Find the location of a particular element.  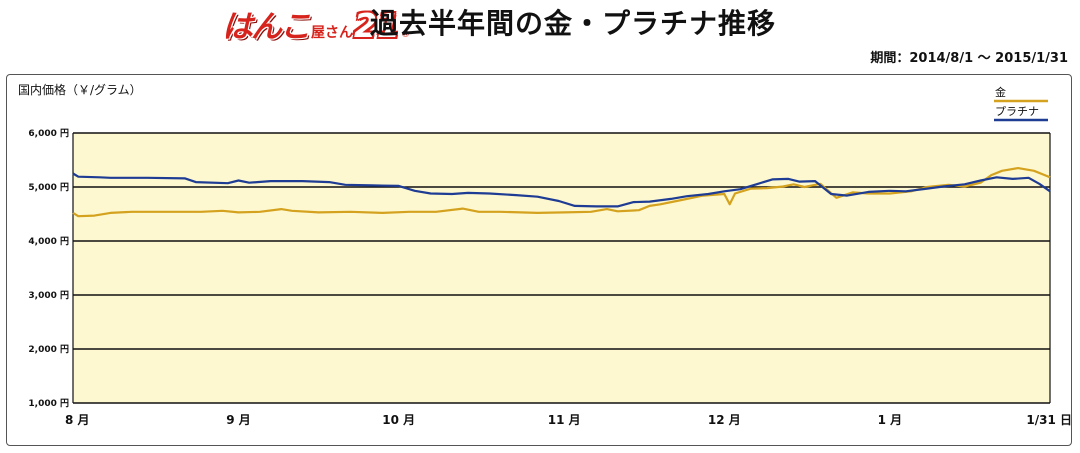

x-tick-label: 11 月 is located at coordinates (564, 420).